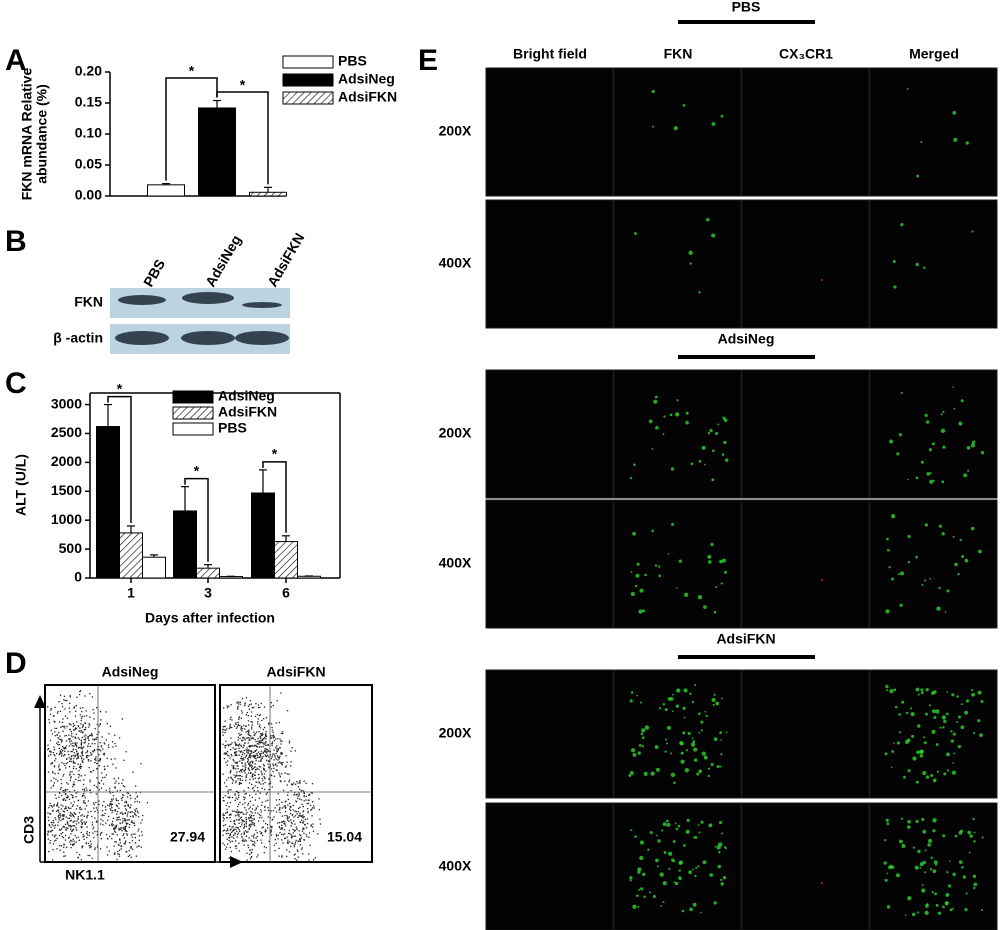  What do you see at coordinates (308, 98) in the screenshot?
I see `legend-swatch` at bounding box center [308, 98].